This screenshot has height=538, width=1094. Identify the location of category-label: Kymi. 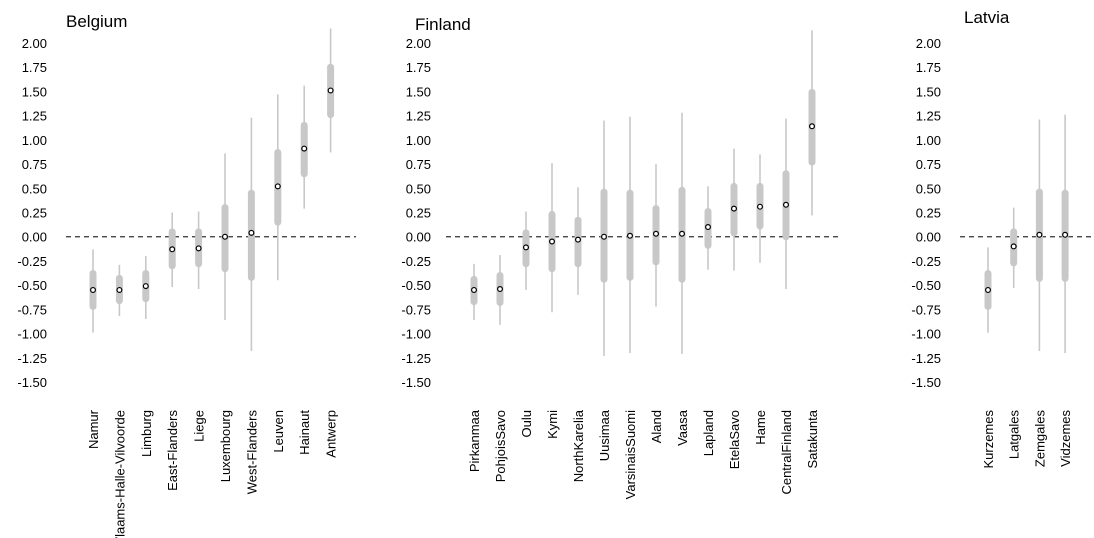
(552, 424).